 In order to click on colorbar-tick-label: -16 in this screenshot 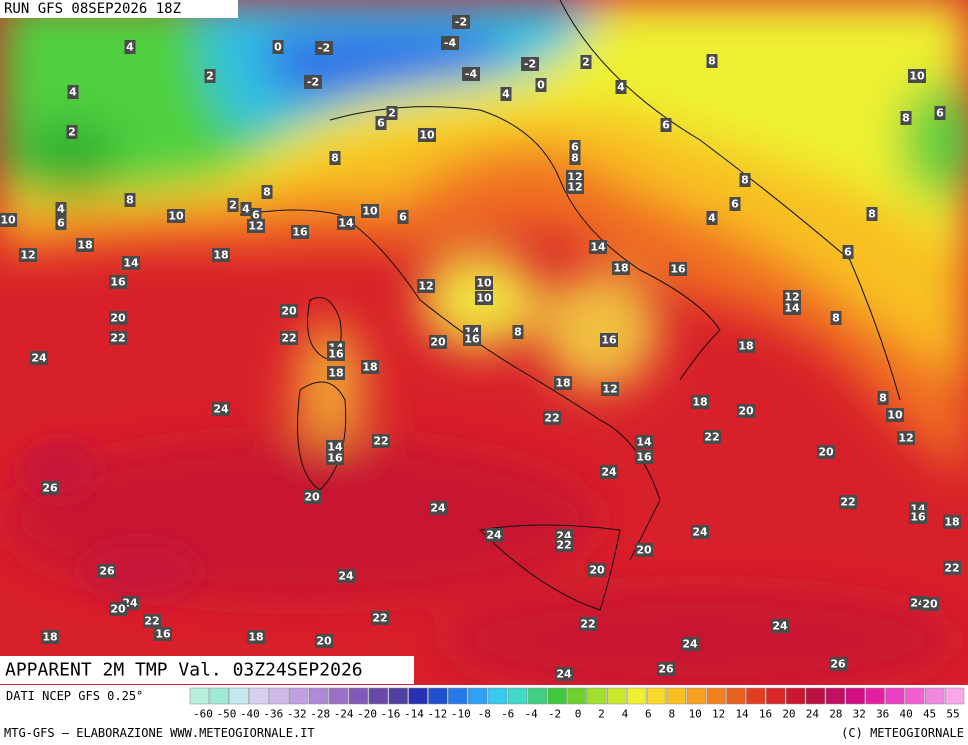, I will do `click(391, 714)`.